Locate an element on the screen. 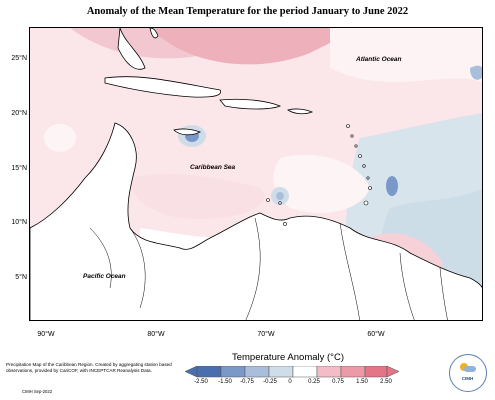 The image size is (495, 400). colorbar-tick: -1.50 is located at coordinates (225, 382).